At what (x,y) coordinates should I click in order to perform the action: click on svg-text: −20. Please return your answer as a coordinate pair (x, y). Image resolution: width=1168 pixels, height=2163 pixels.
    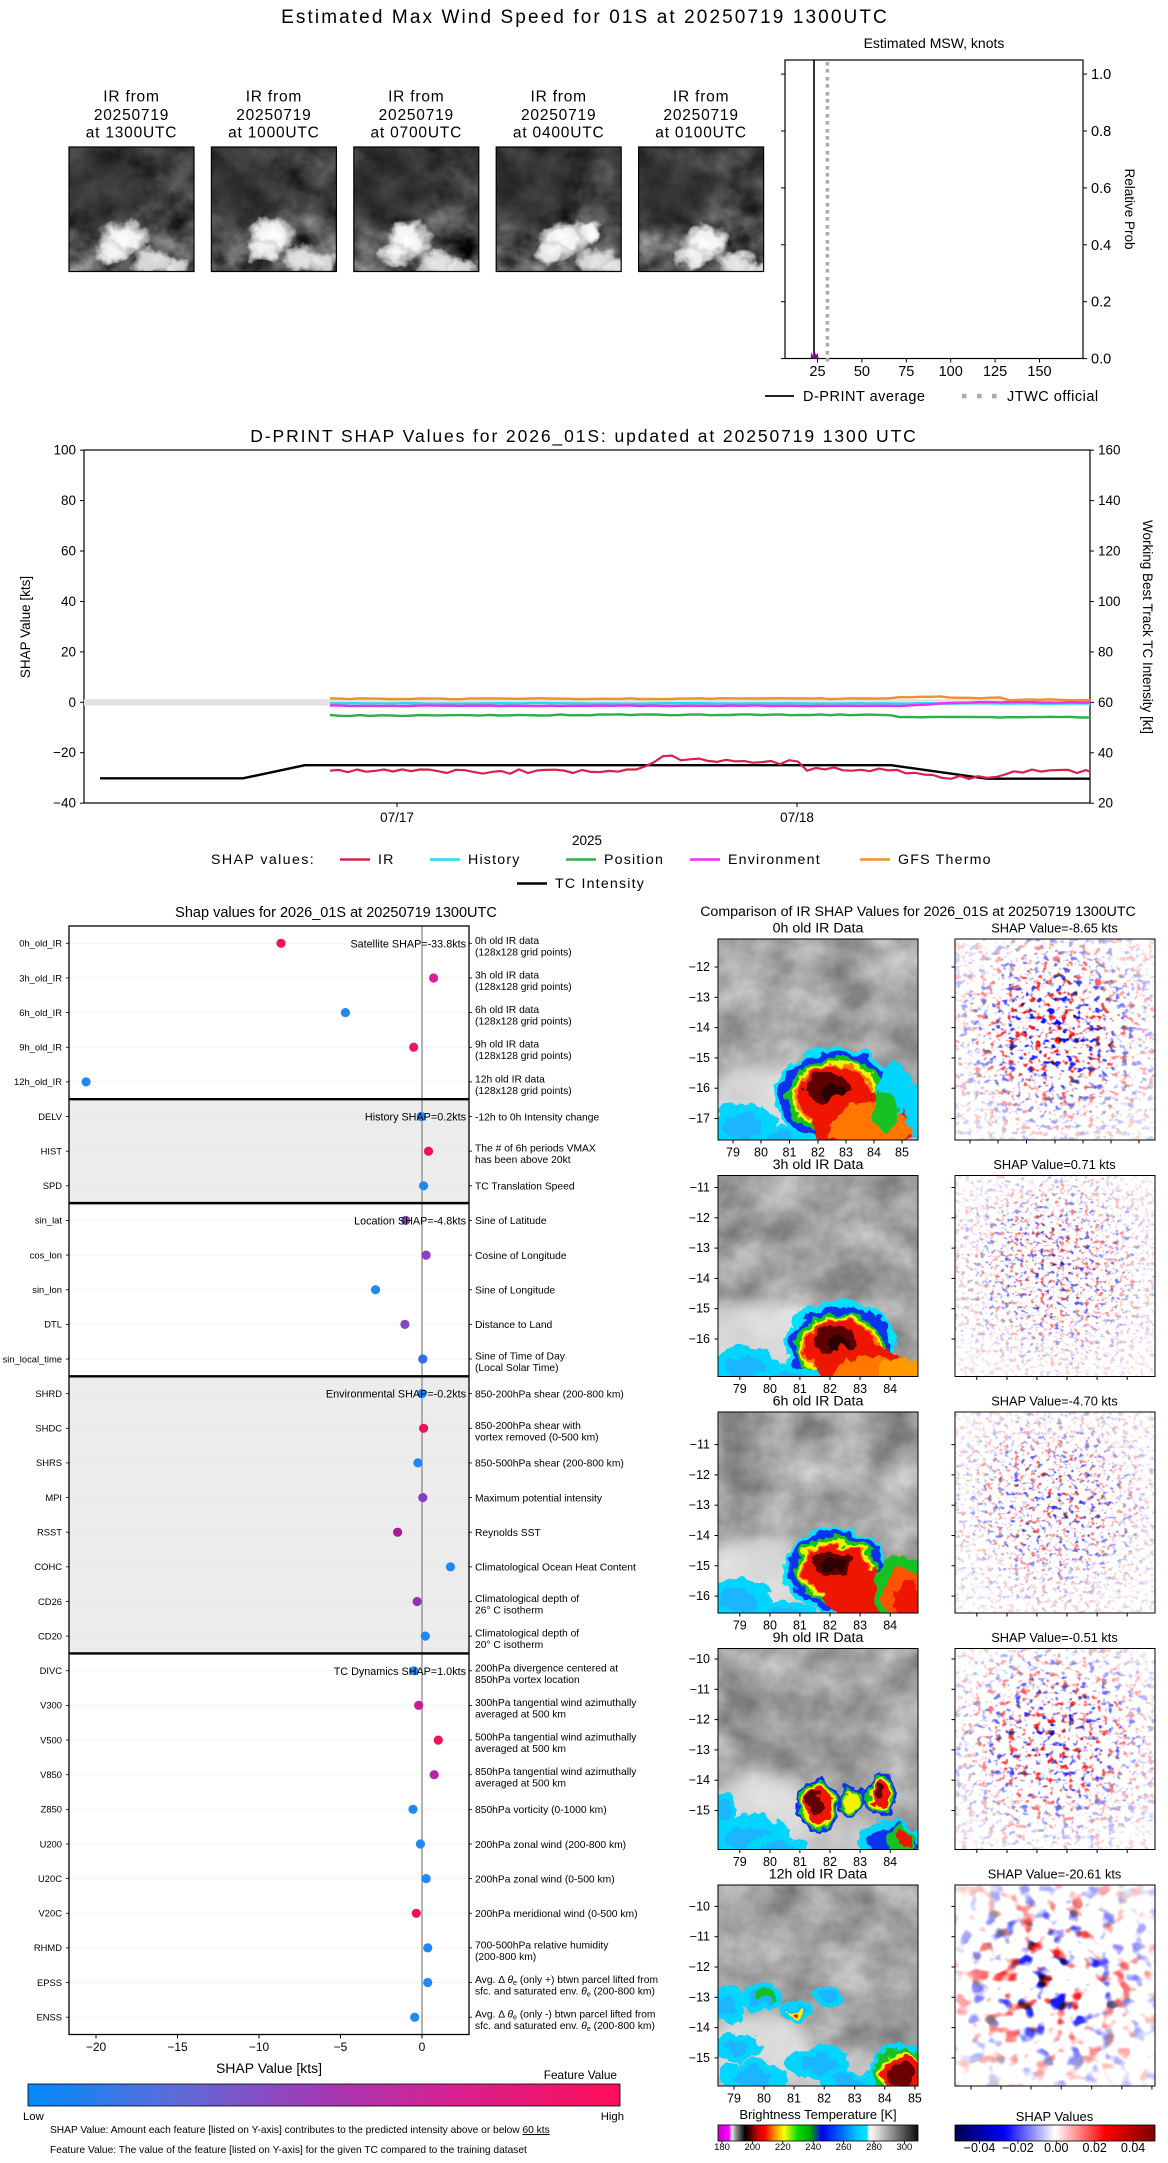
    Looking at the image, I should click on (64, 752).